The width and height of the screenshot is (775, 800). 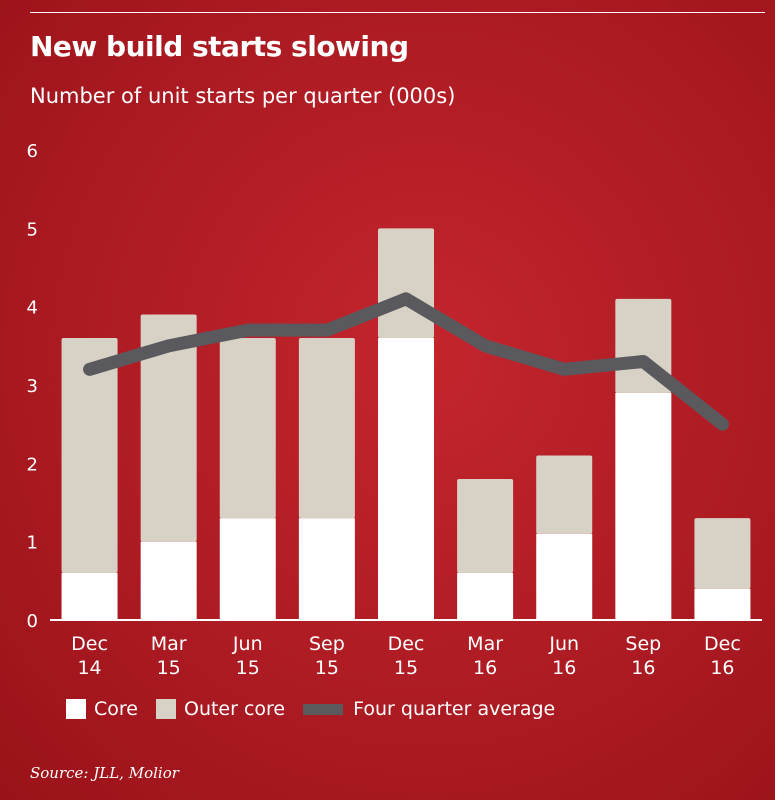 I want to click on y-tick-label: 0, so click(x=32, y=621).